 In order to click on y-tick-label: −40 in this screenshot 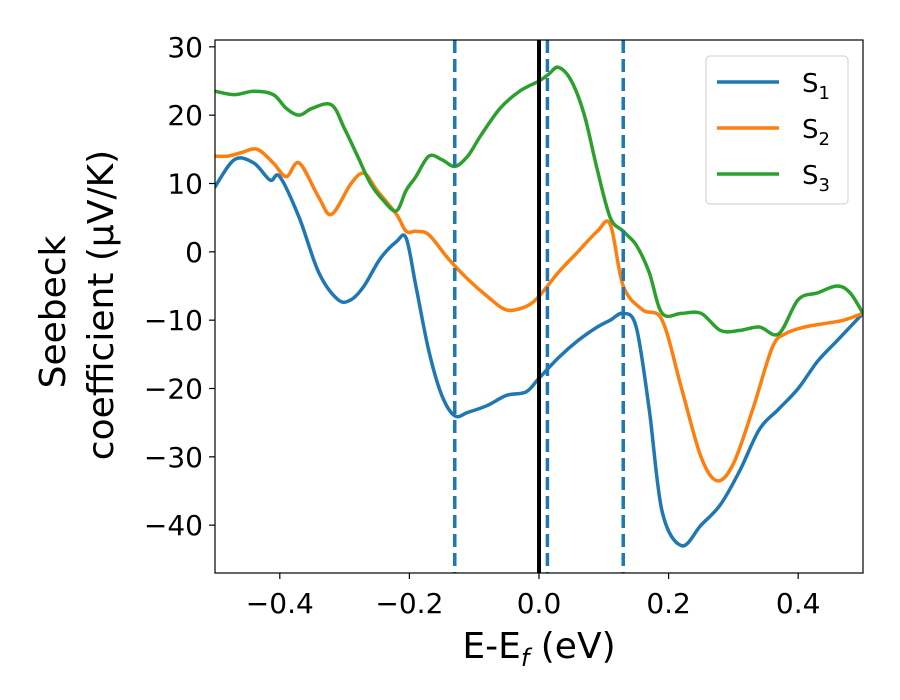, I will do `click(173, 525)`.